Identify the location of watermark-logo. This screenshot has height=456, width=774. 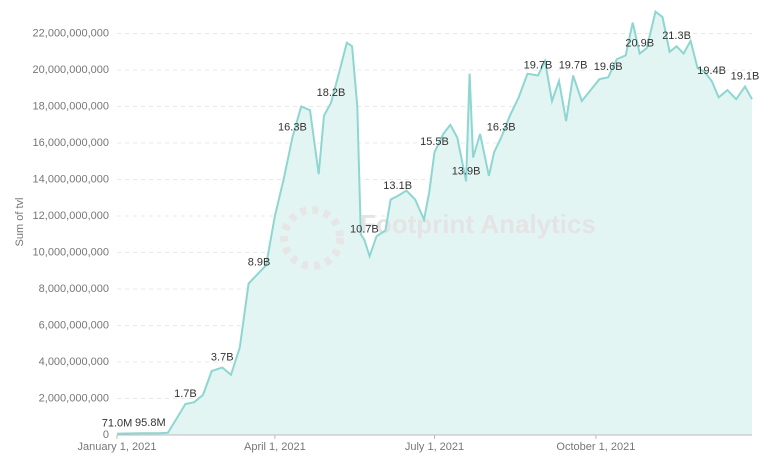
(312, 238).